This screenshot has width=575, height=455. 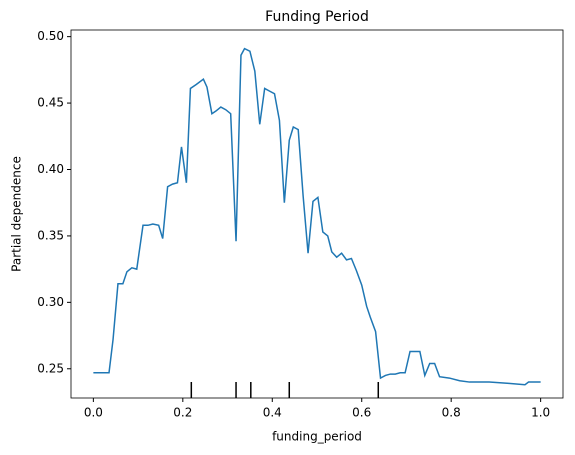 I want to click on y-tick-label: 0.25, so click(x=50, y=368).